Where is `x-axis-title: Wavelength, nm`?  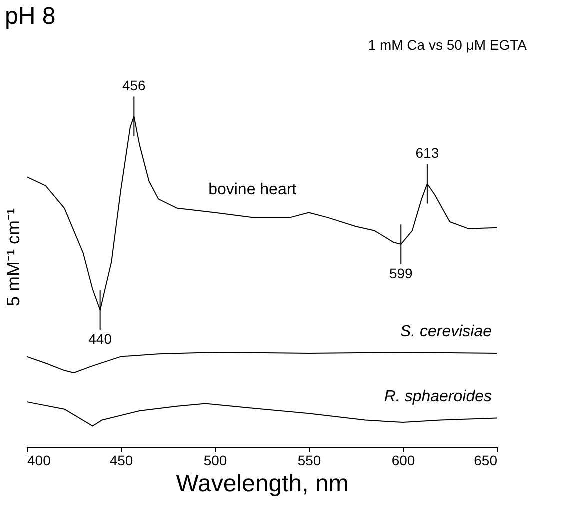
x-axis-title: Wavelength, nm is located at coordinates (262, 484).